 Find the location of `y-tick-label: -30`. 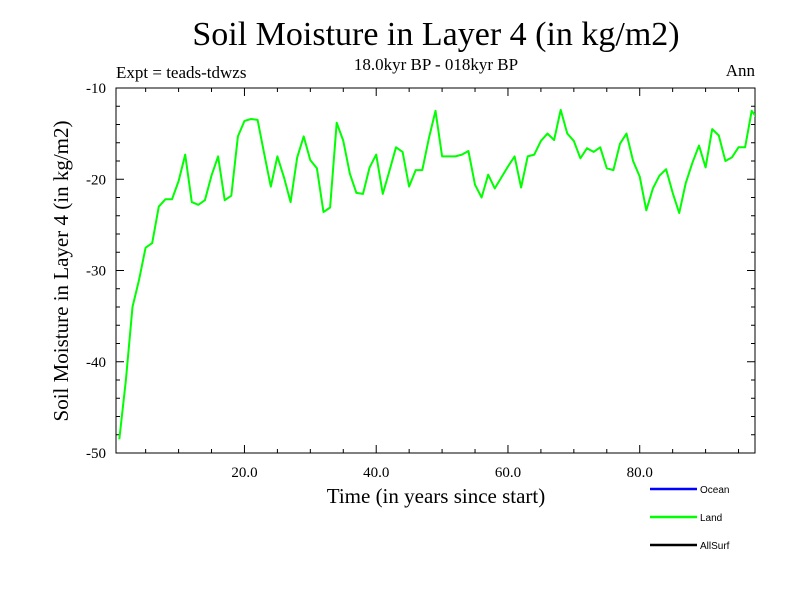

y-tick-label: -30 is located at coordinates (96, 272).